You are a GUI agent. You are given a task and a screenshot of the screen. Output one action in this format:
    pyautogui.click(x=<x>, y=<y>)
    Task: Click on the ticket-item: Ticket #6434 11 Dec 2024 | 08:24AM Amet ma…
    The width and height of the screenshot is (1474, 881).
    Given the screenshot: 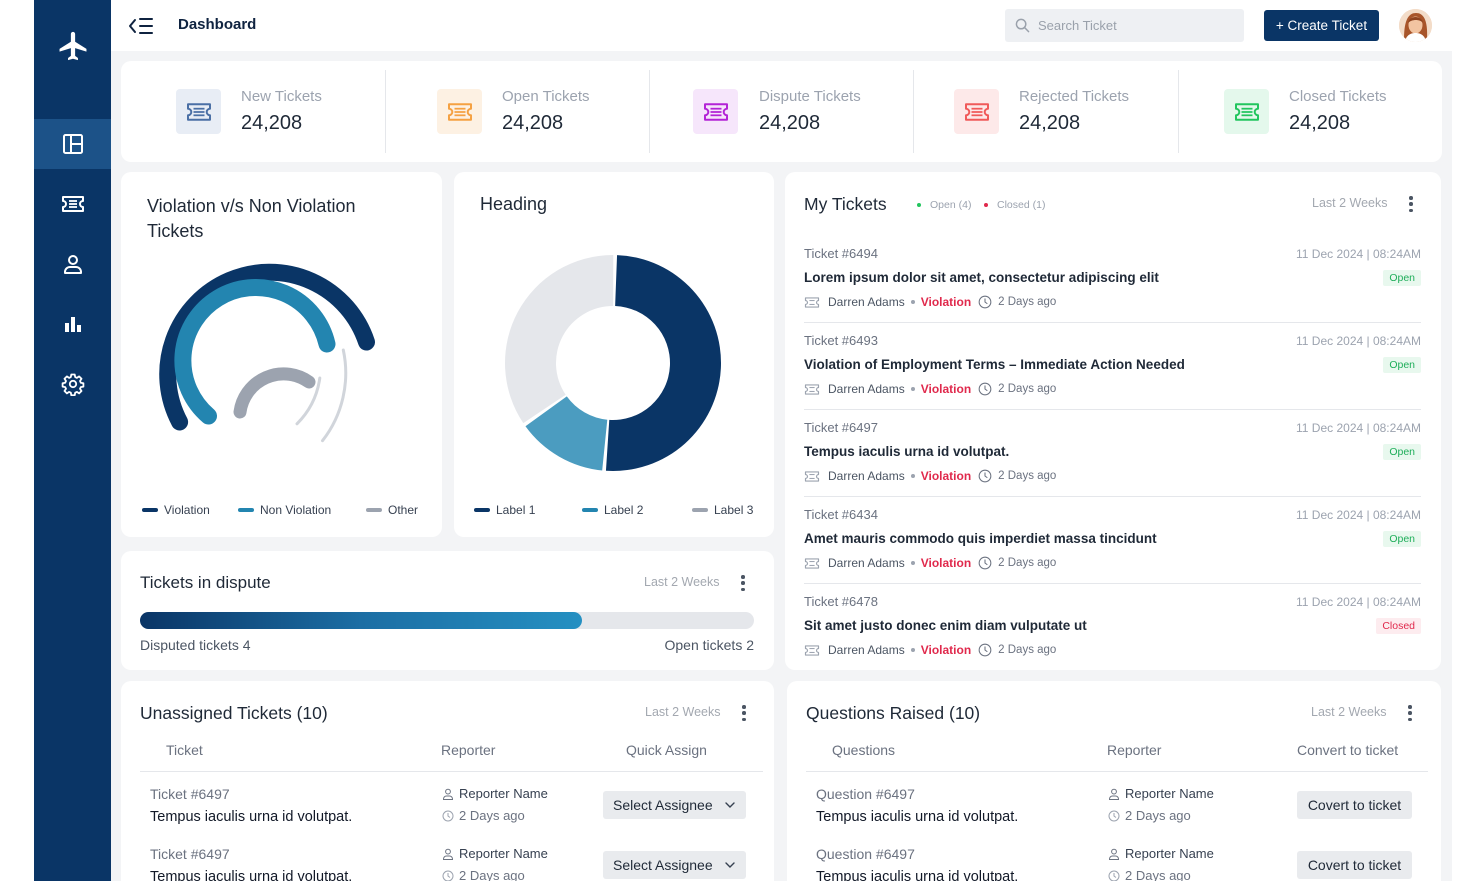 What is the action you would take?
    pyautogui.click(x=1113, y=540)
    